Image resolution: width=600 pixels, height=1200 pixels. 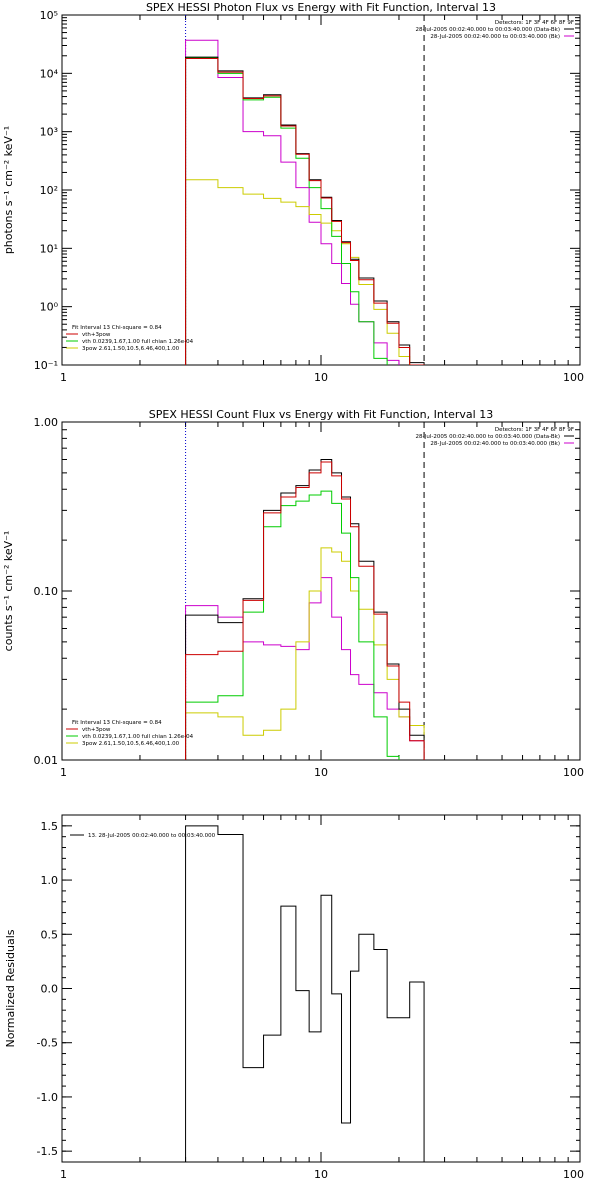 What do you see at coordinates (47, 1151) in the screenshot?
I see `y-tick-label: -1.5` at bounding box center [47, 1151].